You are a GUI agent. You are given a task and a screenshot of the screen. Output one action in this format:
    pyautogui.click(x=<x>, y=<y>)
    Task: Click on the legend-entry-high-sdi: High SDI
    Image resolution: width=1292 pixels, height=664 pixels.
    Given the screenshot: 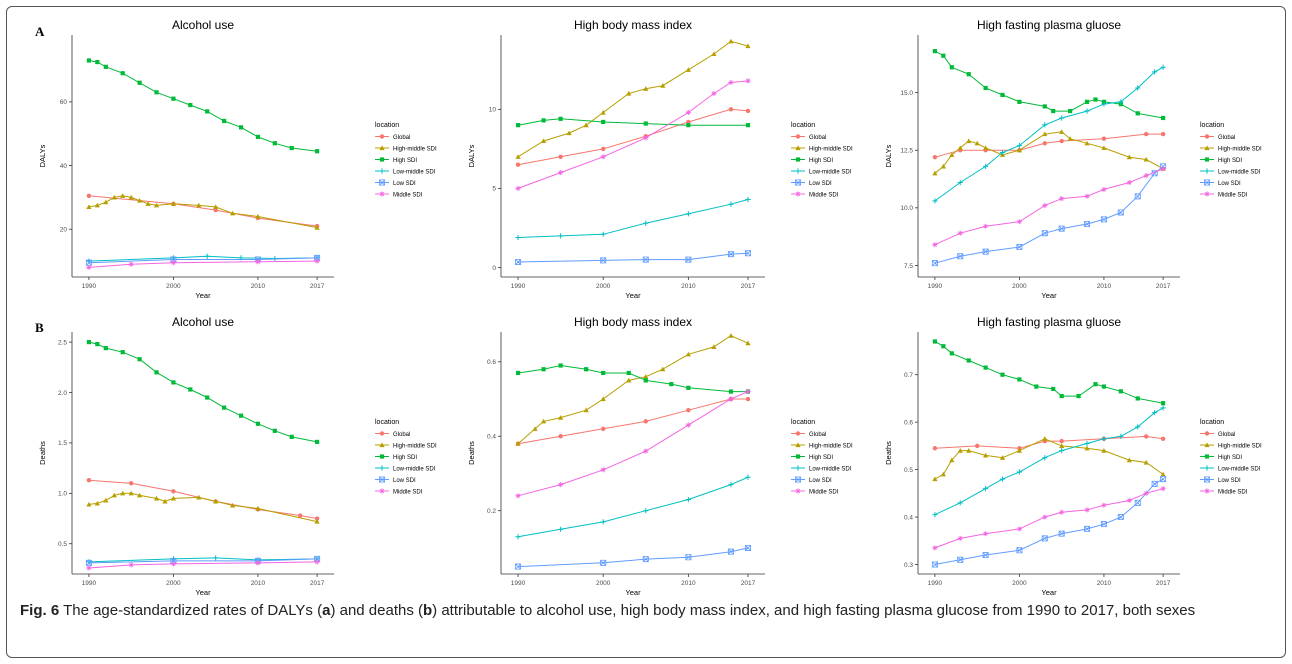 What is the action you would take?
    pyautogui.click(x=1221, y=160)
    